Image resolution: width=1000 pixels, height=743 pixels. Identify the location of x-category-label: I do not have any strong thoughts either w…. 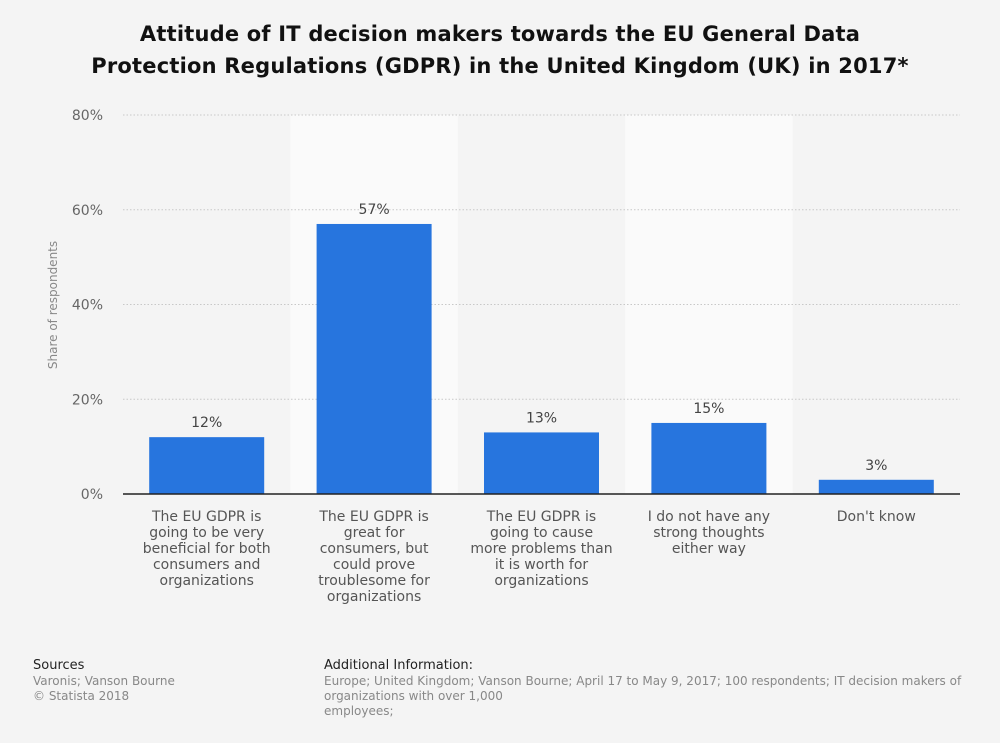
(709, 533).